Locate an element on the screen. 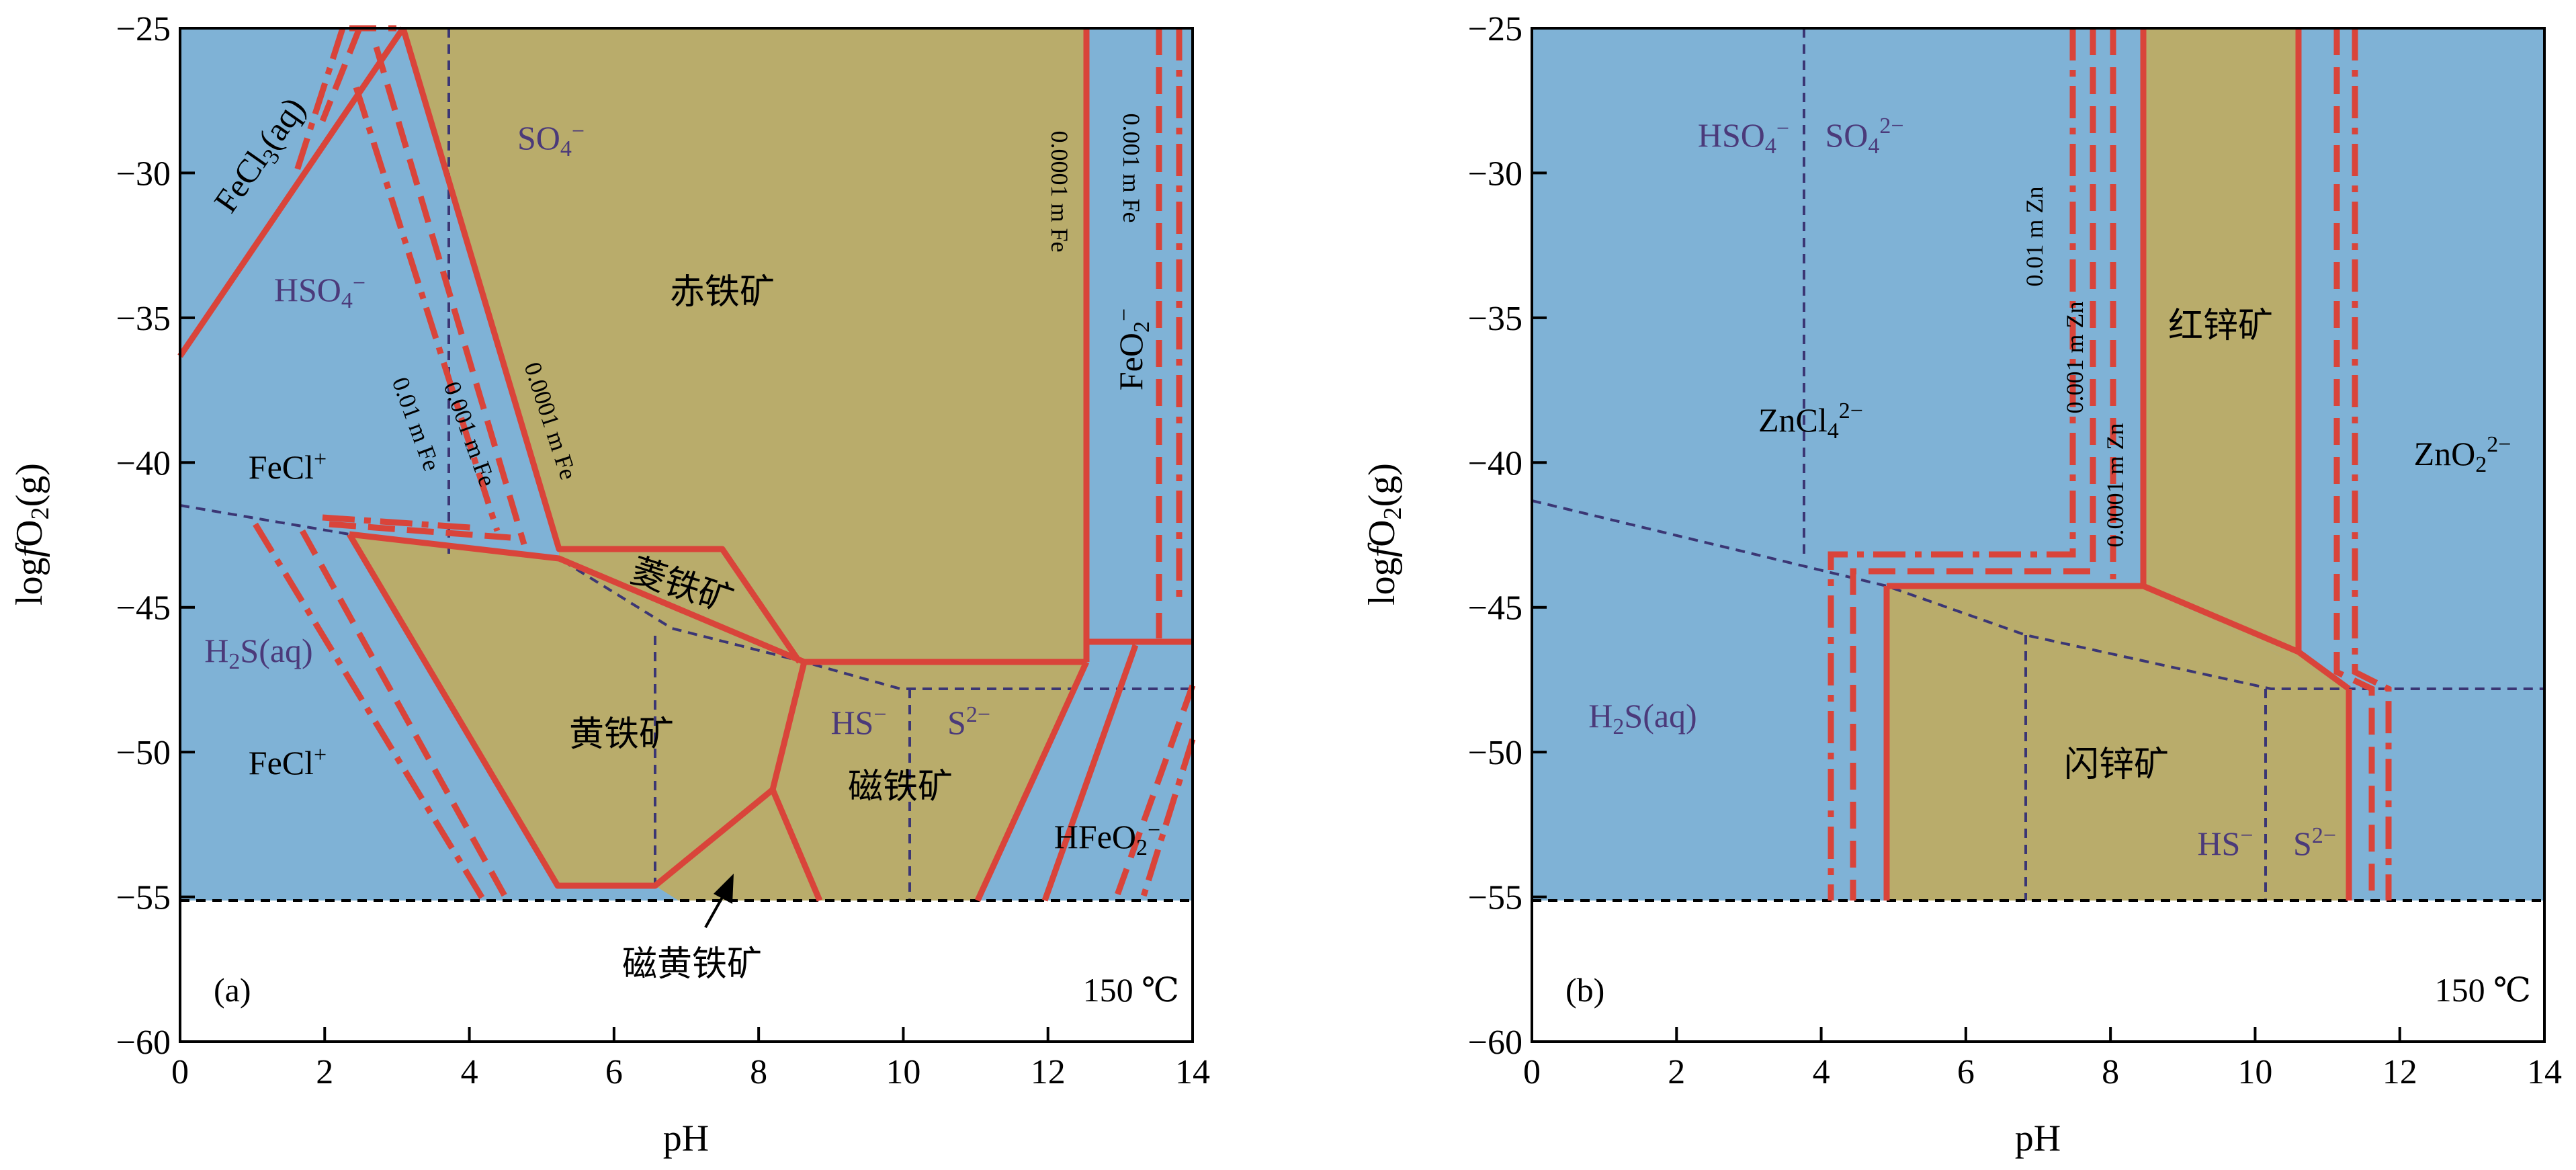 The image size is (2576, 1170). panel-a-y-ticks: −25 −30 −35 −40 −45 −50 −55 −60 is located at coordinates (155, 536).